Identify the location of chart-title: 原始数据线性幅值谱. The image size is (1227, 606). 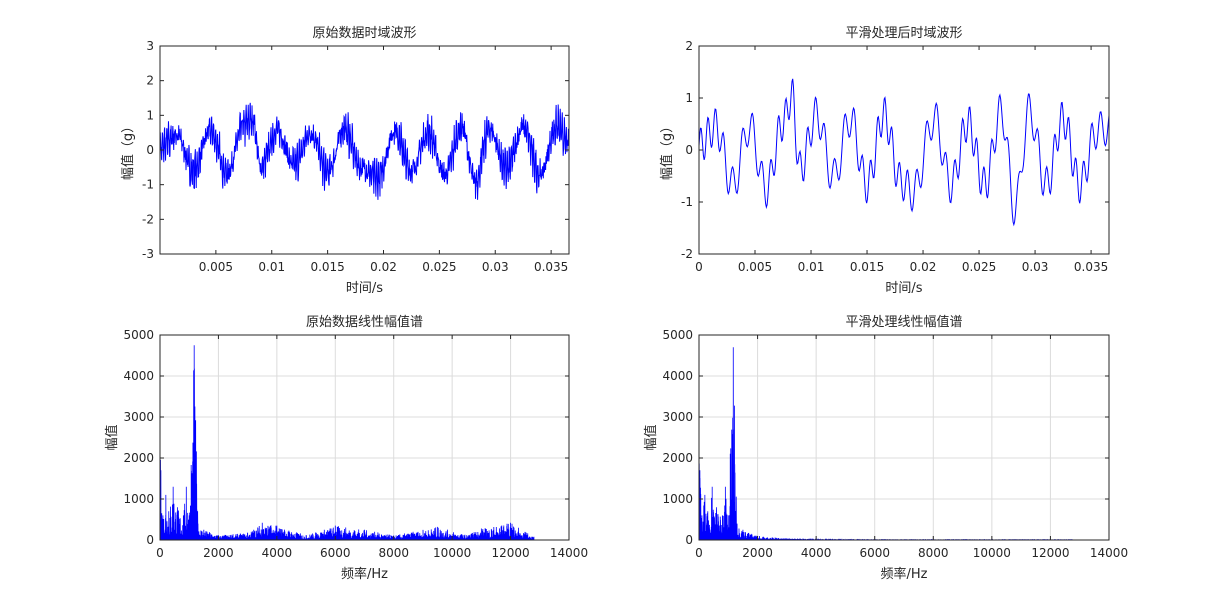
(364, 322).